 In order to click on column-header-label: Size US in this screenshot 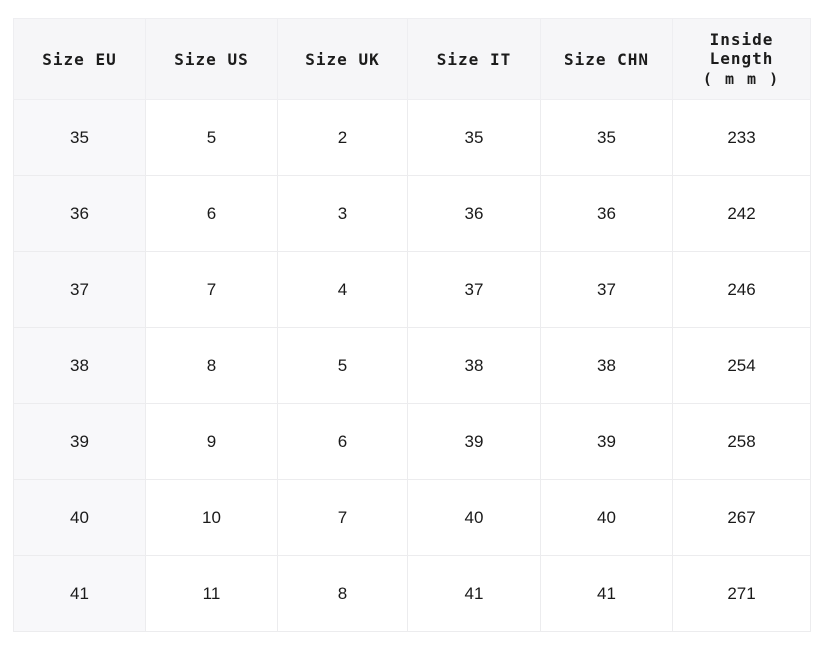, I will do `click(211, 59)`.